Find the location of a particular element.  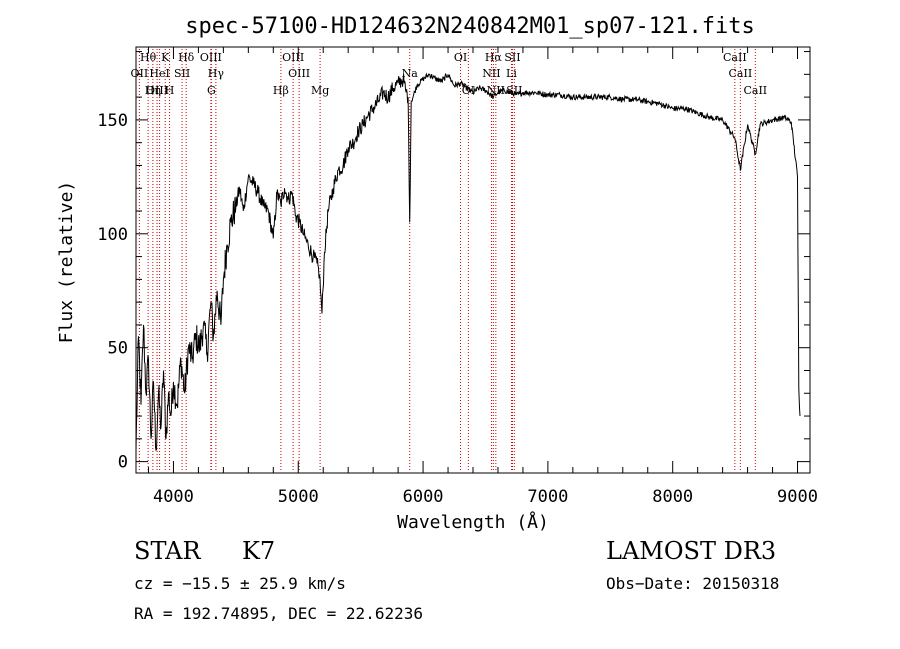

line-label-27: CaII is located at coordinates (755, 90).